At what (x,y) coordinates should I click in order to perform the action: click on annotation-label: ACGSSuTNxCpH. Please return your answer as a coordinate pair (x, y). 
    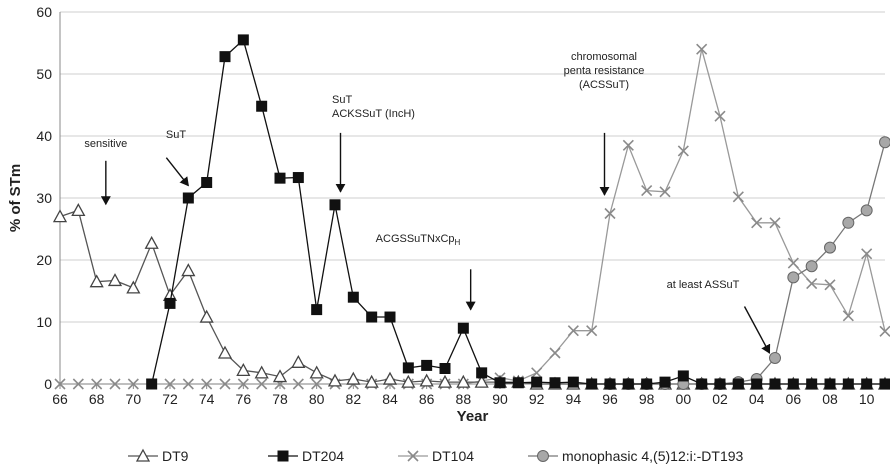
    Looking at the image, I should click on (418, 240).